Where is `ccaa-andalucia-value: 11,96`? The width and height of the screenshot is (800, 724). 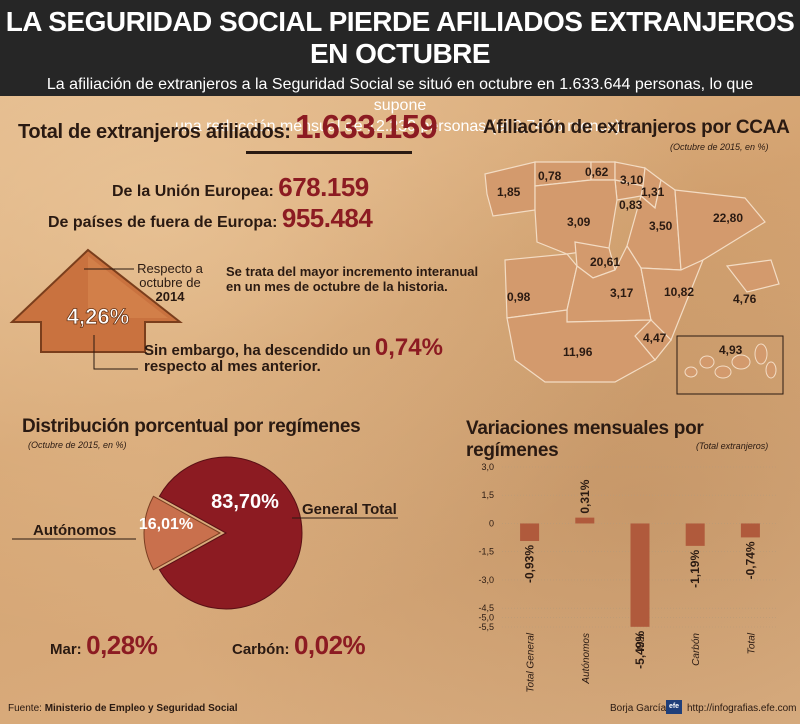 ccaa-andalucia-value: 11,96 is located at coordinates (578, 352).